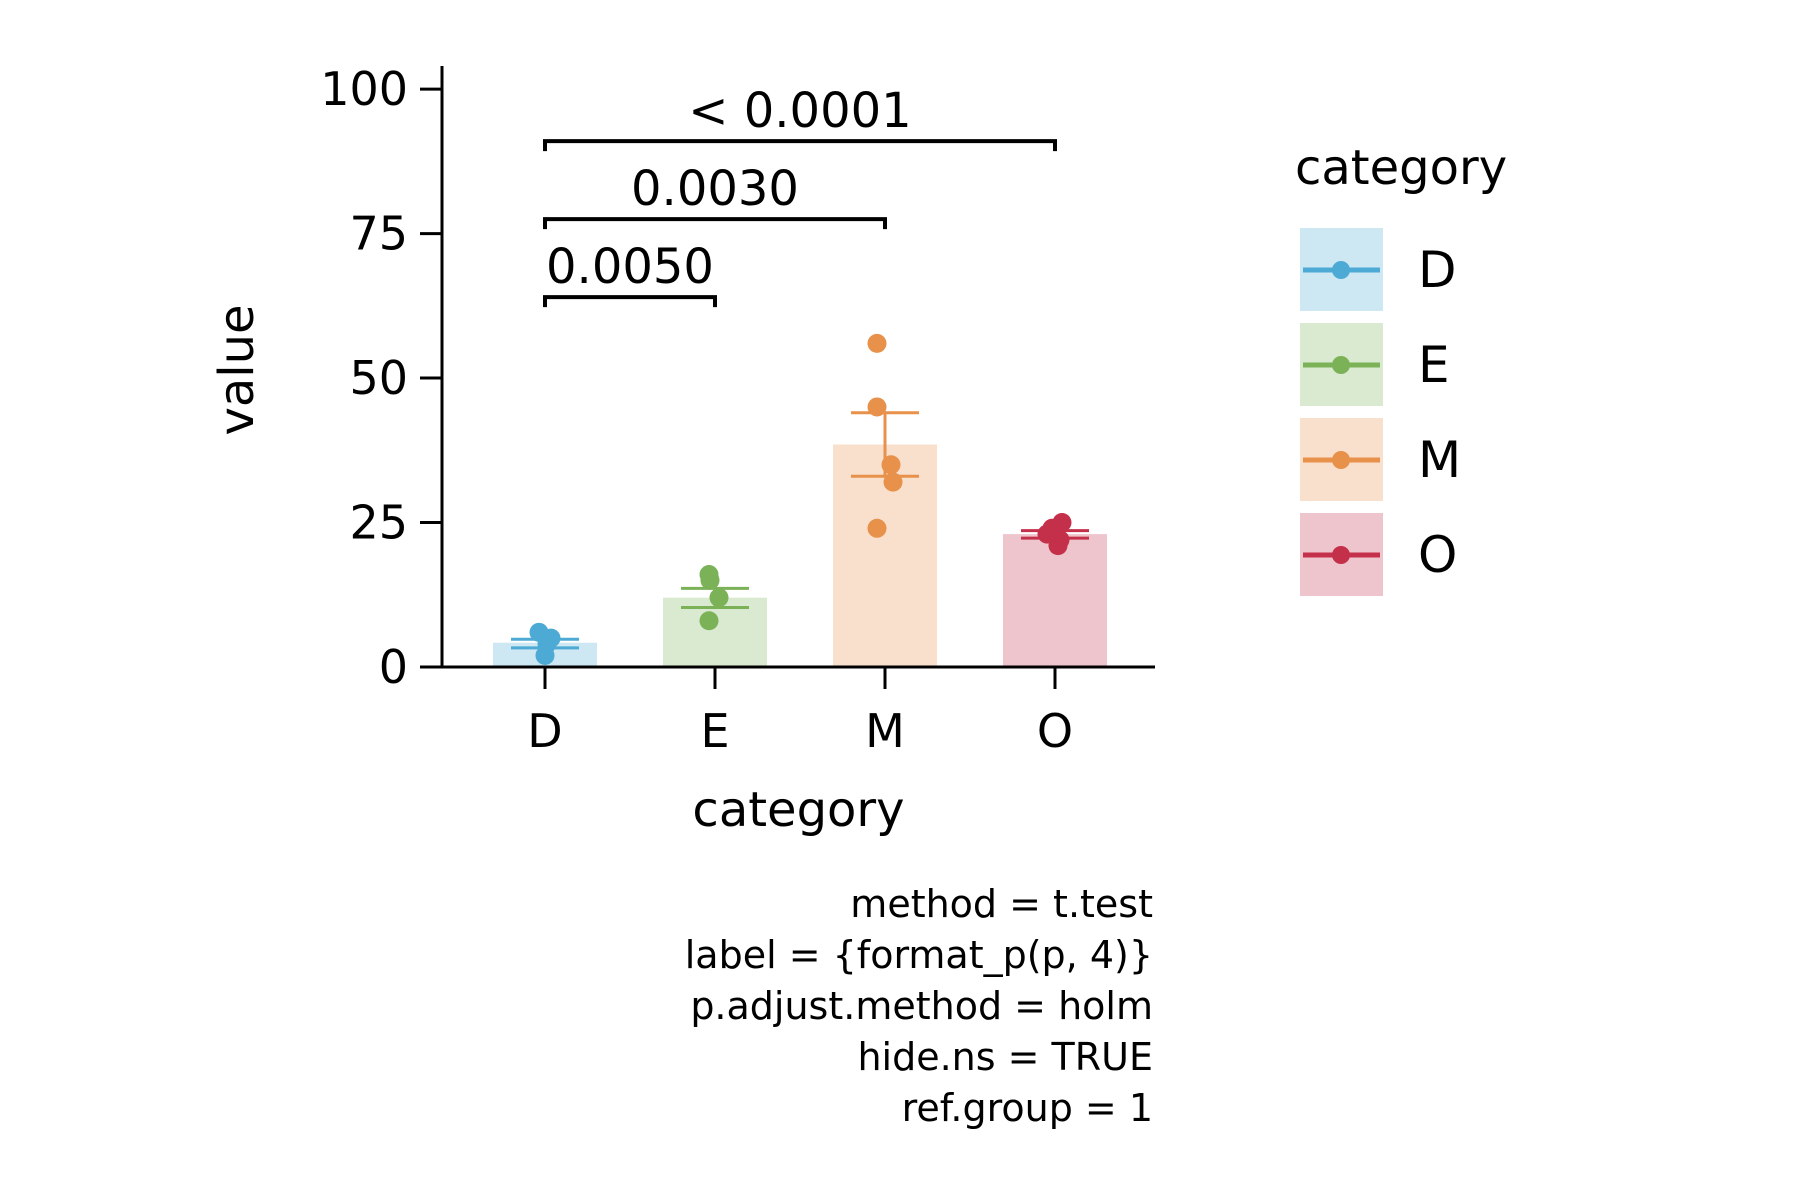 The height and width of the screenshot is (1200, 1800). What do you see at coordinates (378, 523) in the screenshot?
I see `y-tick-label: 25` at bounding box center [378, 523].